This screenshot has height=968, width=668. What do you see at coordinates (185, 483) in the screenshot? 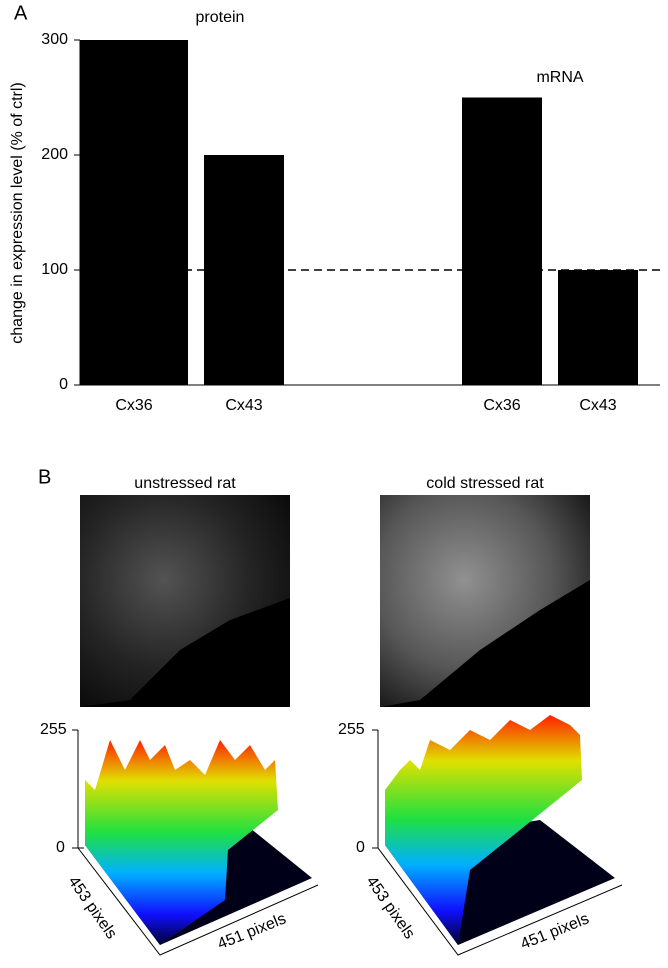
I see `image-title: unstressed rat` at bounding box center [185, 483].